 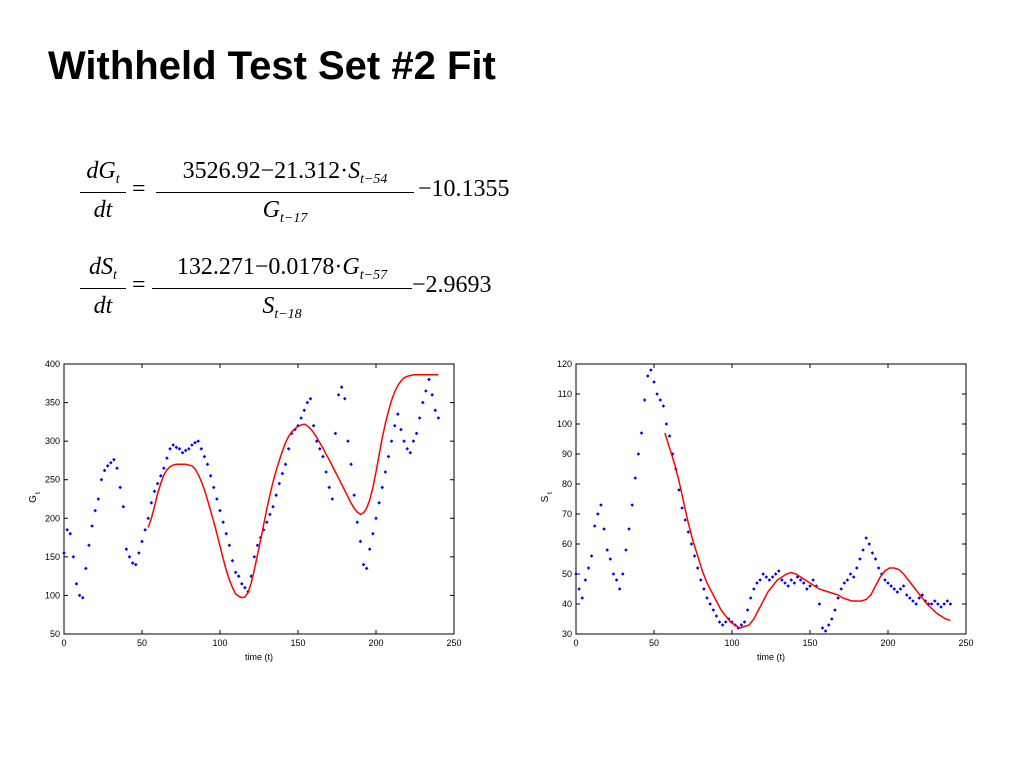 I want to click on y-tick-label: 100, so click(x=52, y=595).